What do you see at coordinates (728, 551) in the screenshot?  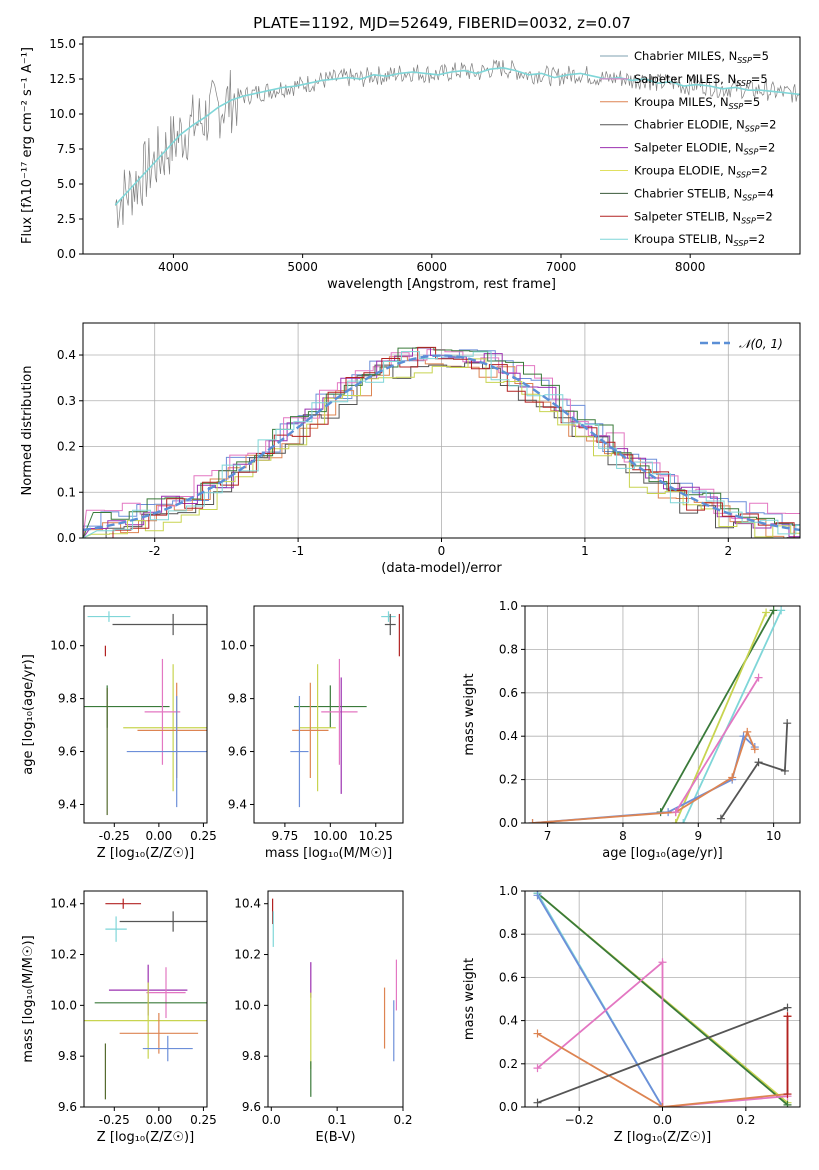 I see `x-tick-label: 2` at bounding box center [728, 551].